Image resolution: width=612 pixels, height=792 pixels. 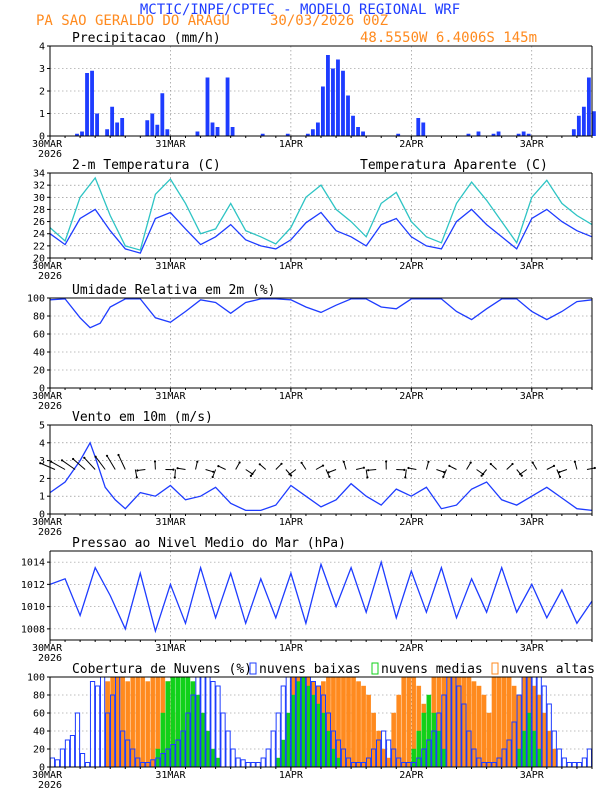 I want to click on y-tick-label: 100, so click(x=36, y=678).